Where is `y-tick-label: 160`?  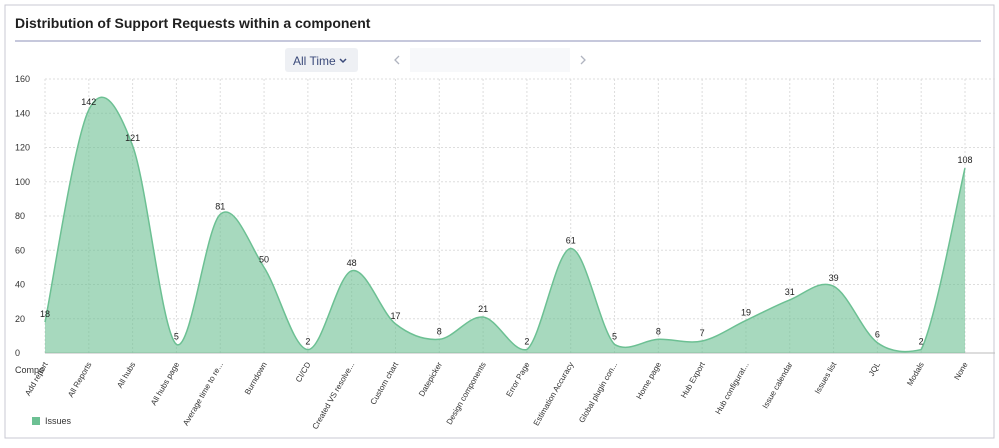
y-tick-label: 160 is located at coordinates (22, 79).